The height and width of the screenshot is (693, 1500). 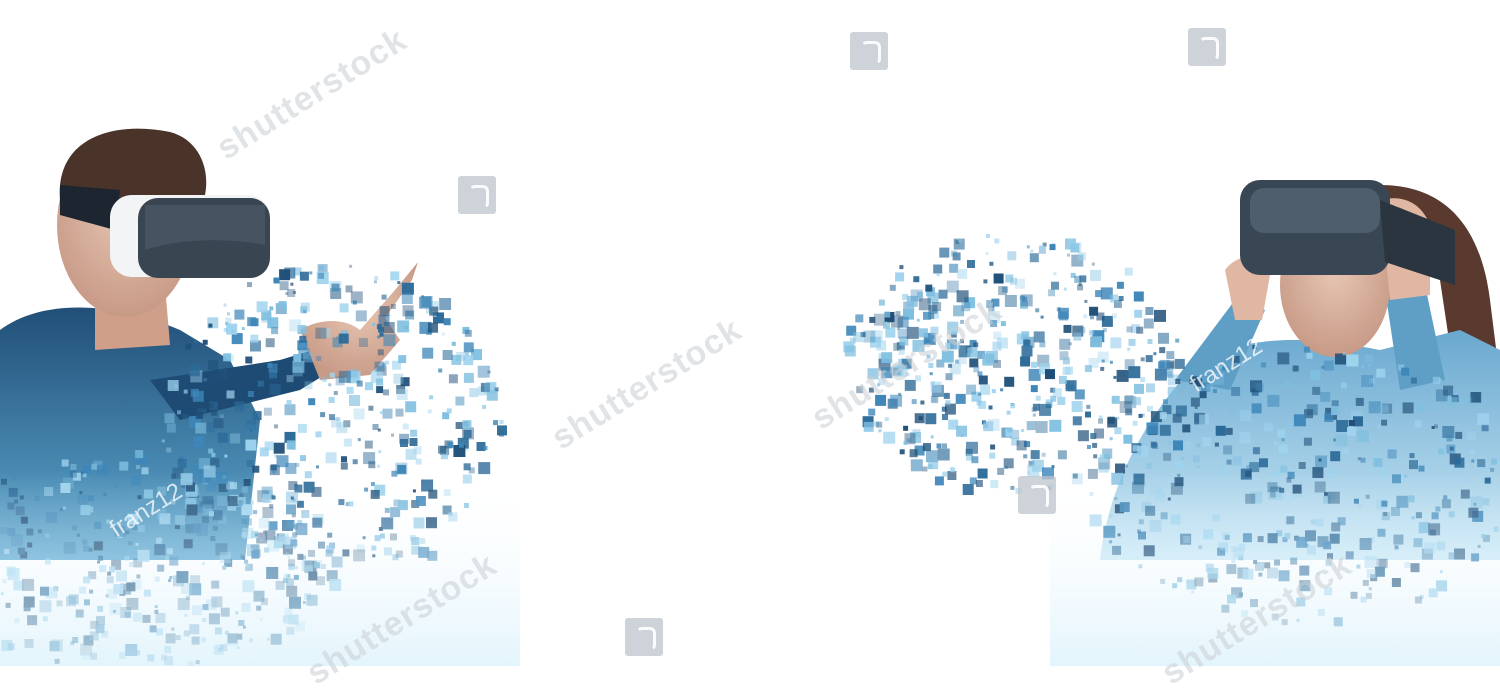 What do you see at coordinates (1440, 282) in the screenshot?
I see `woman-hair` at bounding box center [1440, 282].